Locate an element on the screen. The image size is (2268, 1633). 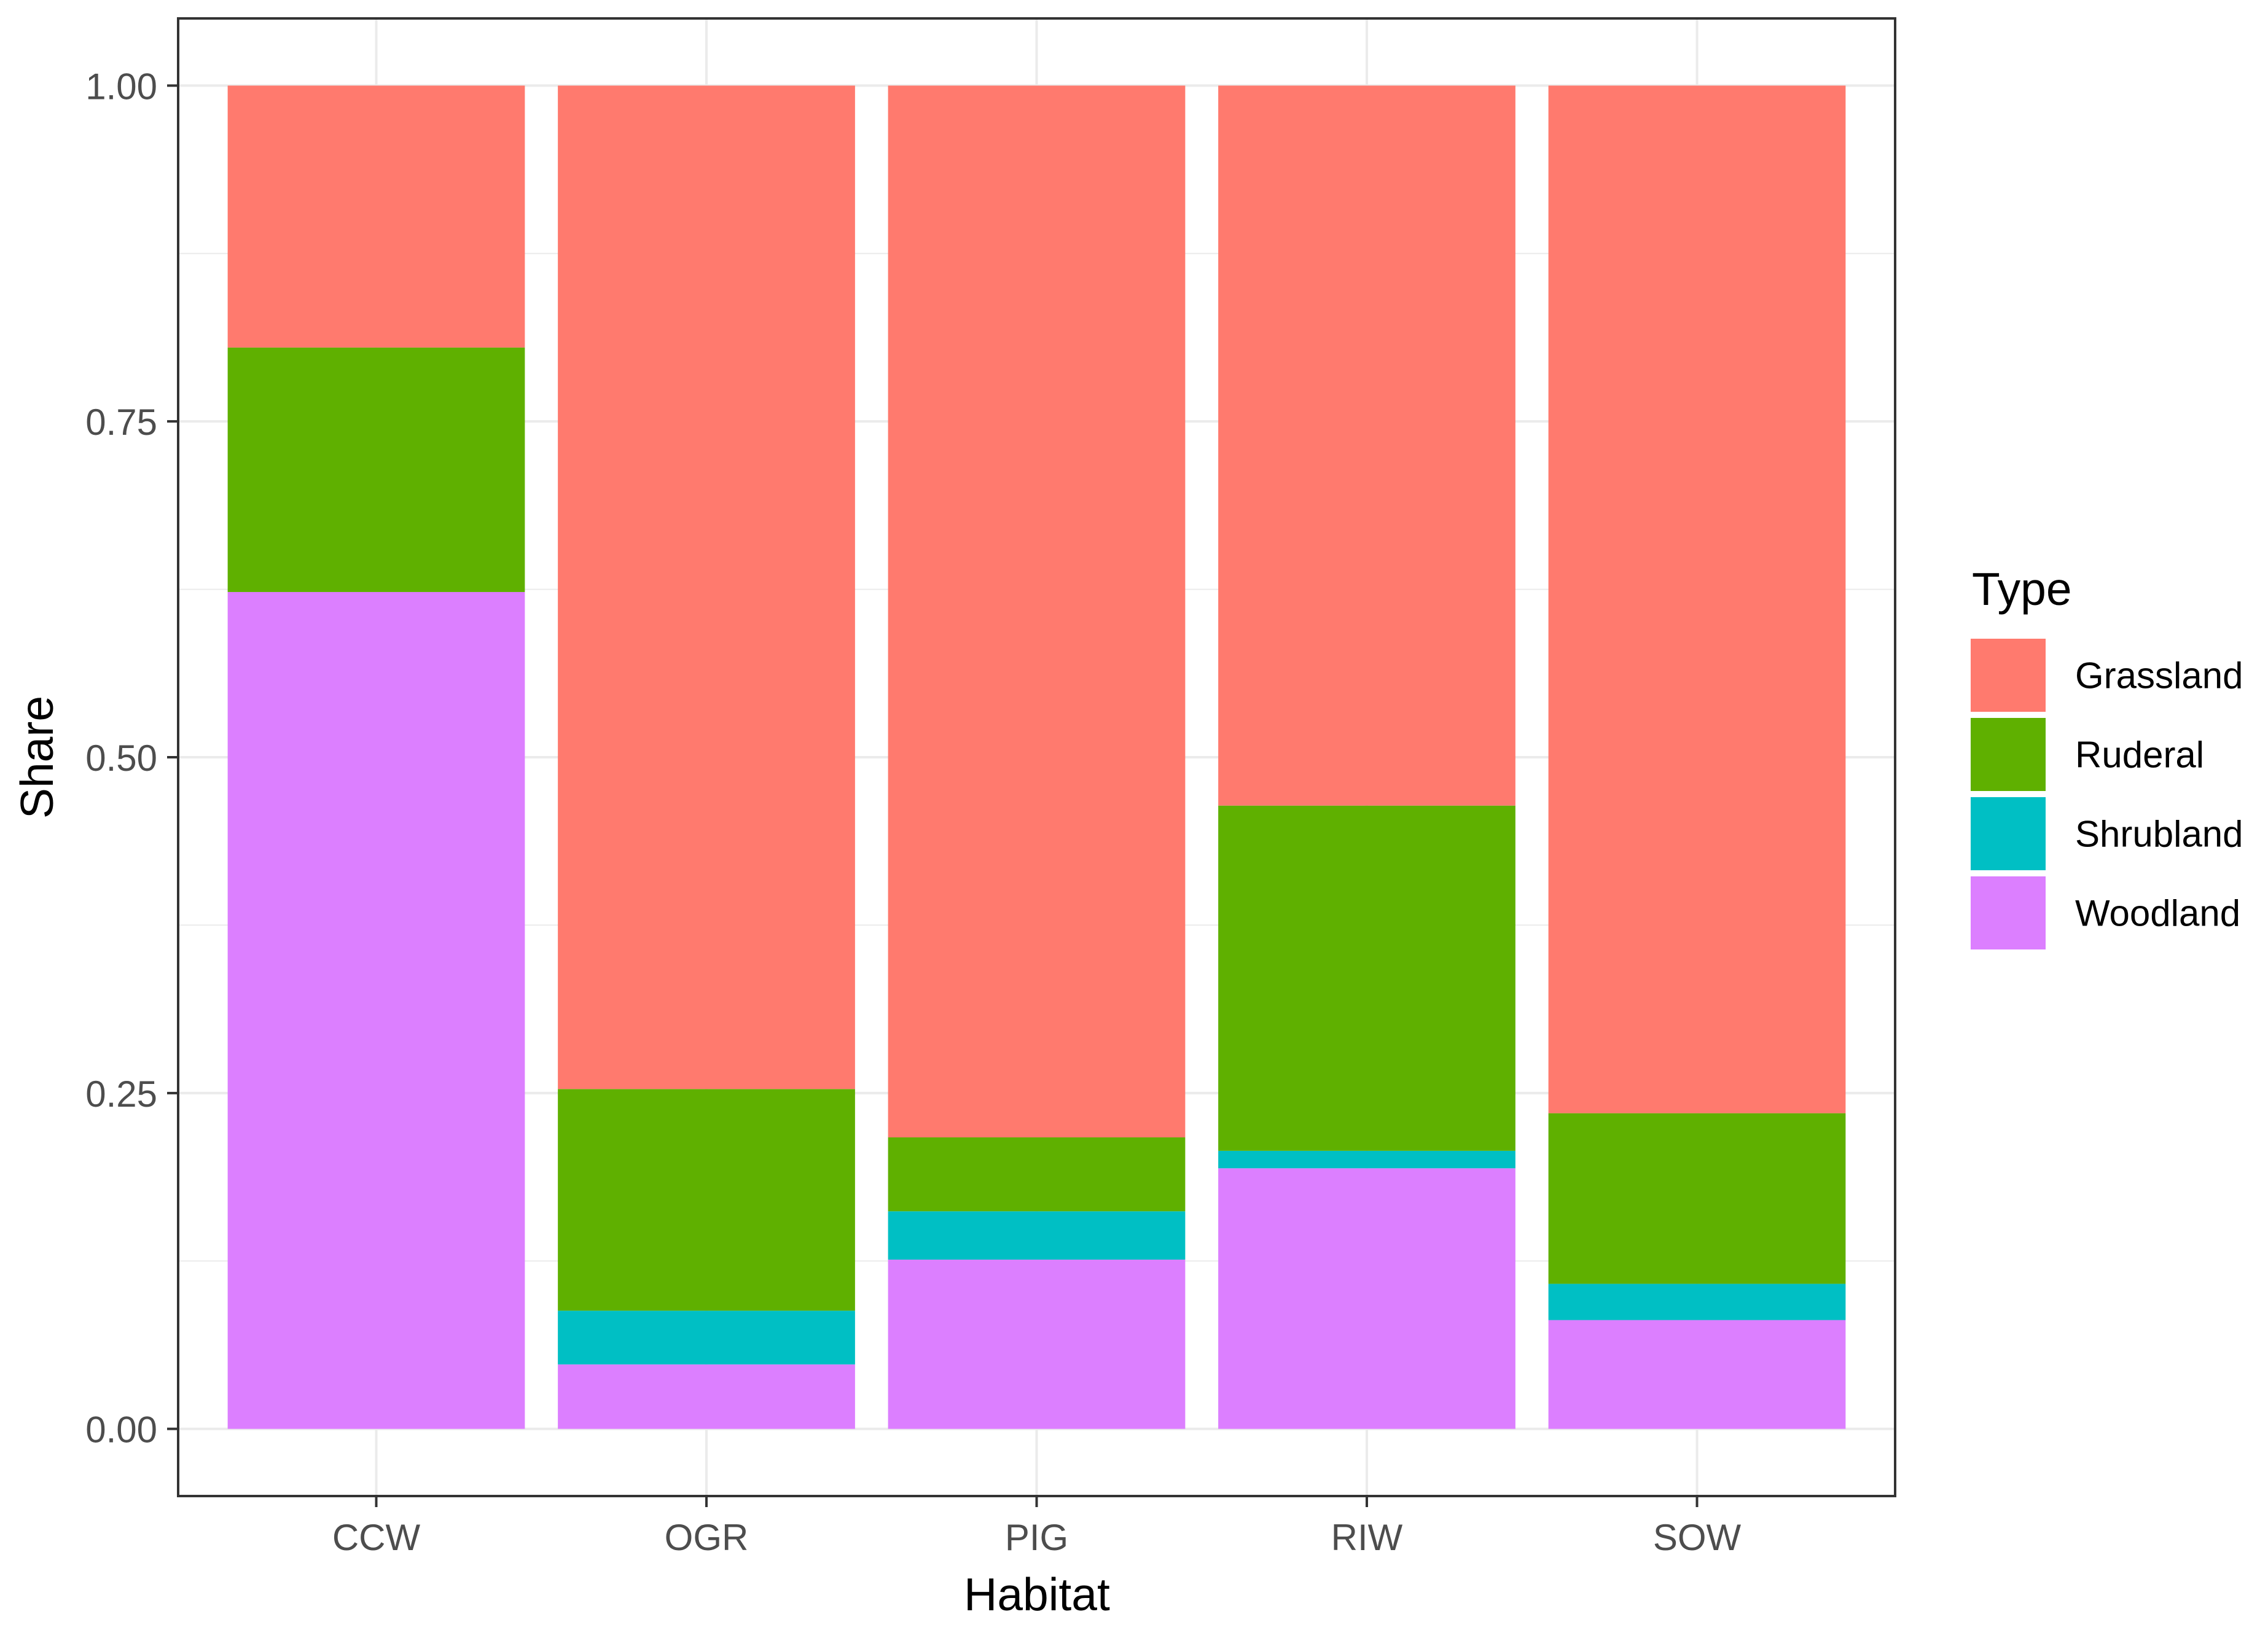
legend-title: Type is located at coordinates (2022, 589).